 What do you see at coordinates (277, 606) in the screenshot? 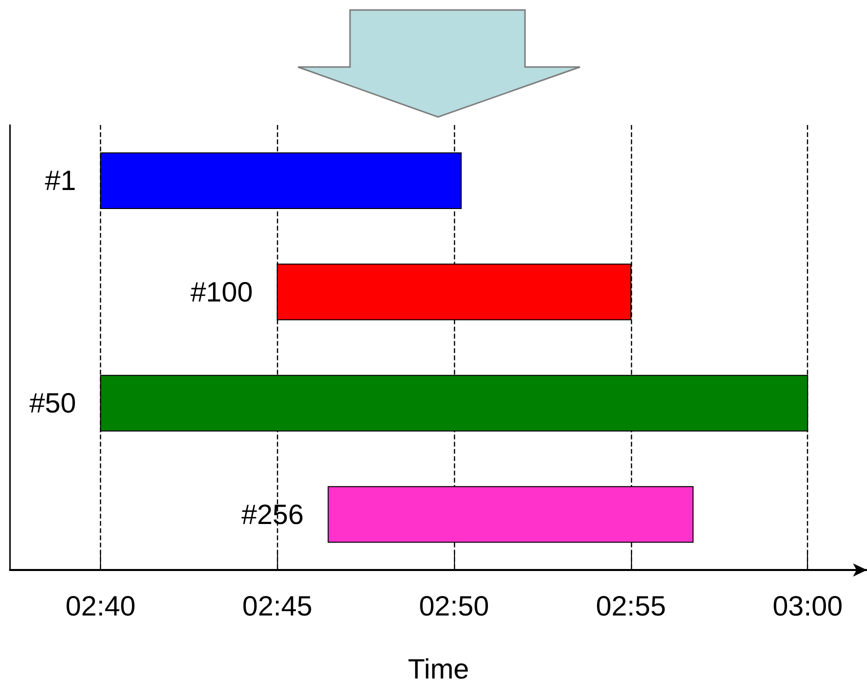
I see `x-tick-label: 02:45` at bounding box center [277, 606].